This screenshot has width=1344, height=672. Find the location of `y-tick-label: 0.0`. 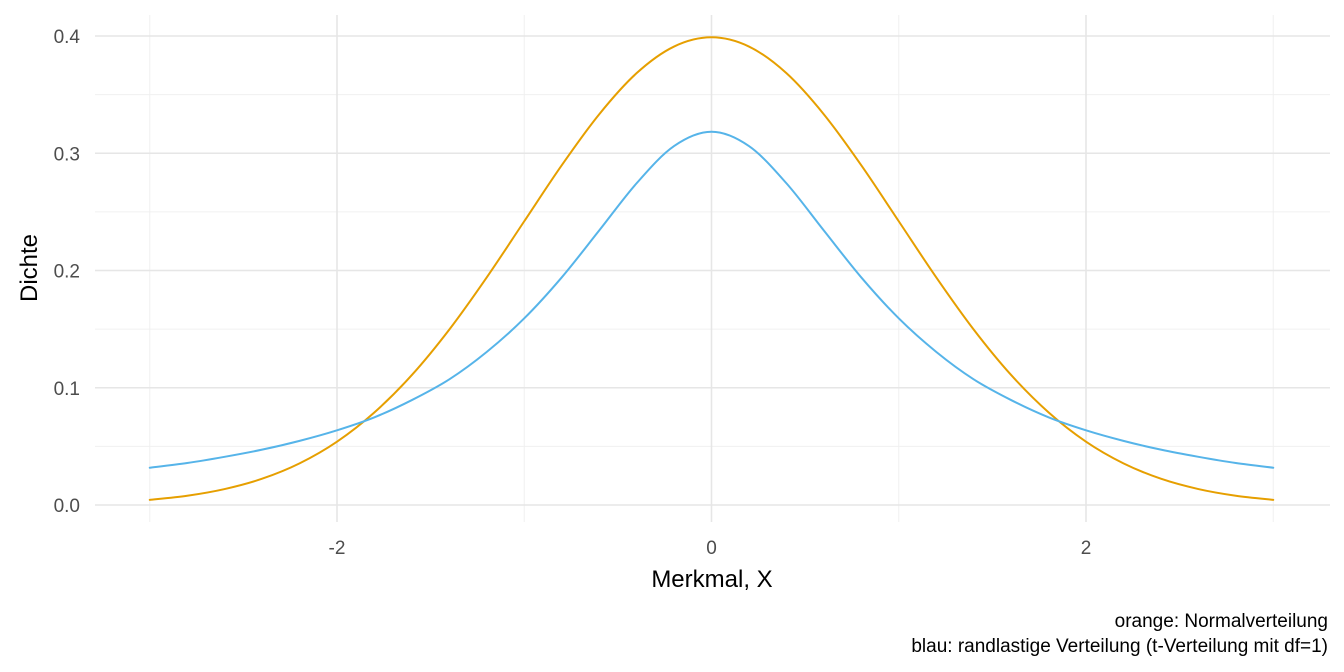

y-tick-label: 0.0 is located at coordinates (67, 506).